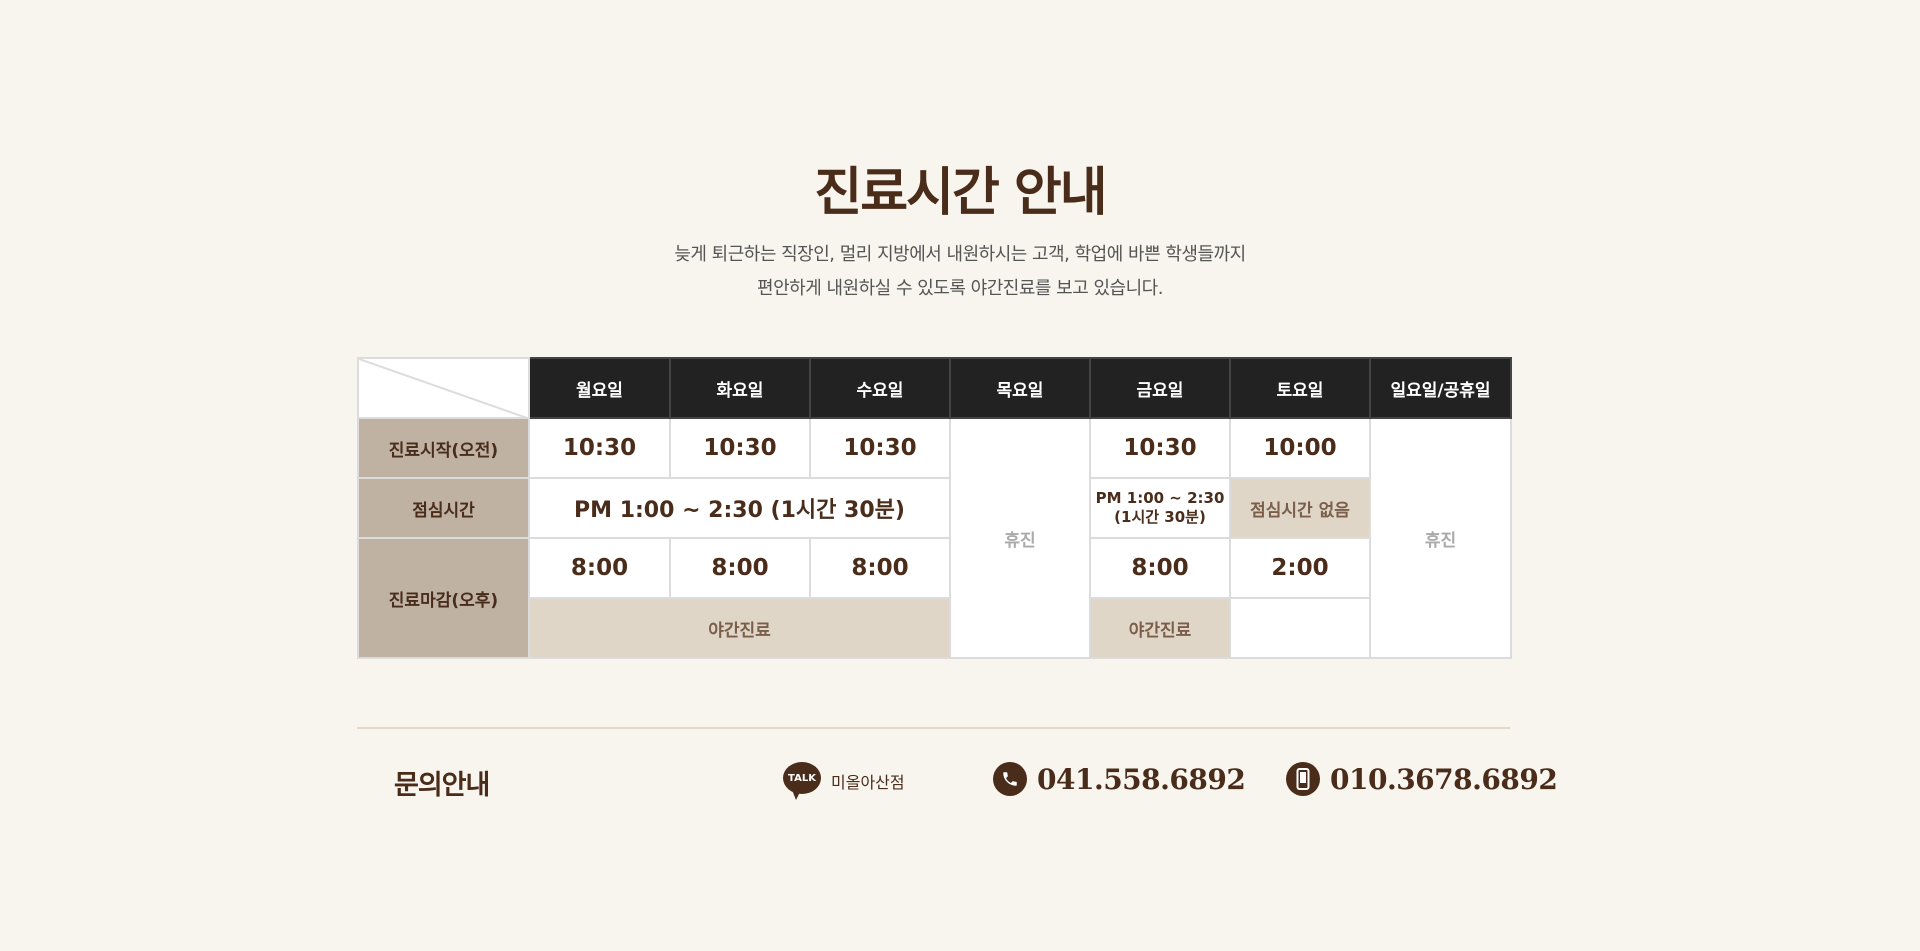 This screenshot has width=1920, height=951. Describe the element at coordinates (1141, 779) in the screenshot. I see `phone-number: 041.558.6892` at that location.